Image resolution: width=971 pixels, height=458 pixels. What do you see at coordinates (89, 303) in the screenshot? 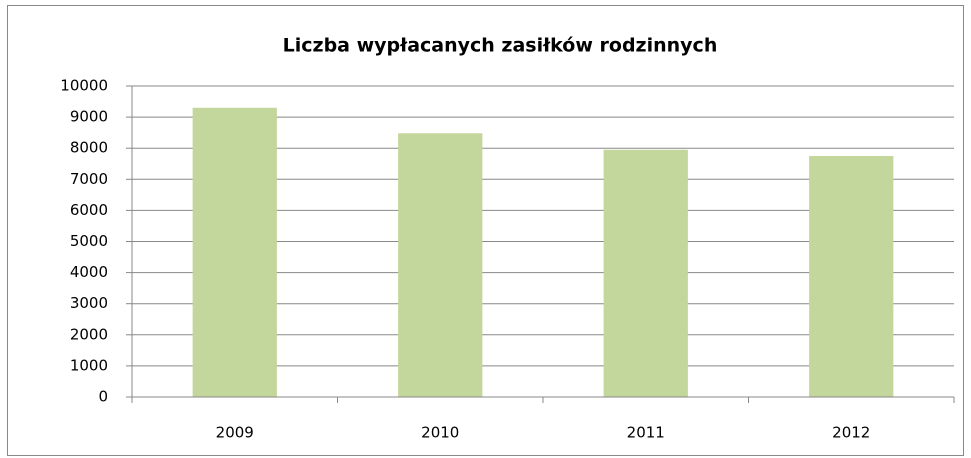
I see `y-tick-label: 3000` at bounding box center [89, 303].